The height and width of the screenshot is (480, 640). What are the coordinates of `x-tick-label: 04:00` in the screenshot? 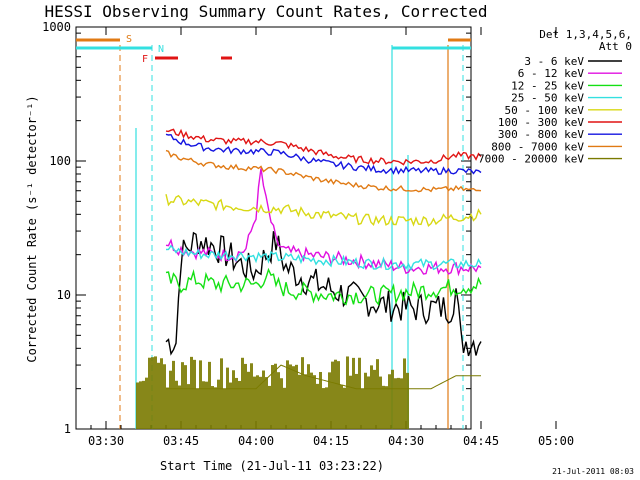 It's located at (256, 441).